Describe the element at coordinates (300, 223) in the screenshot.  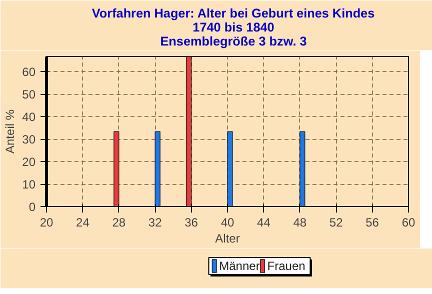
I see `x-tick-label: 48` at that location.